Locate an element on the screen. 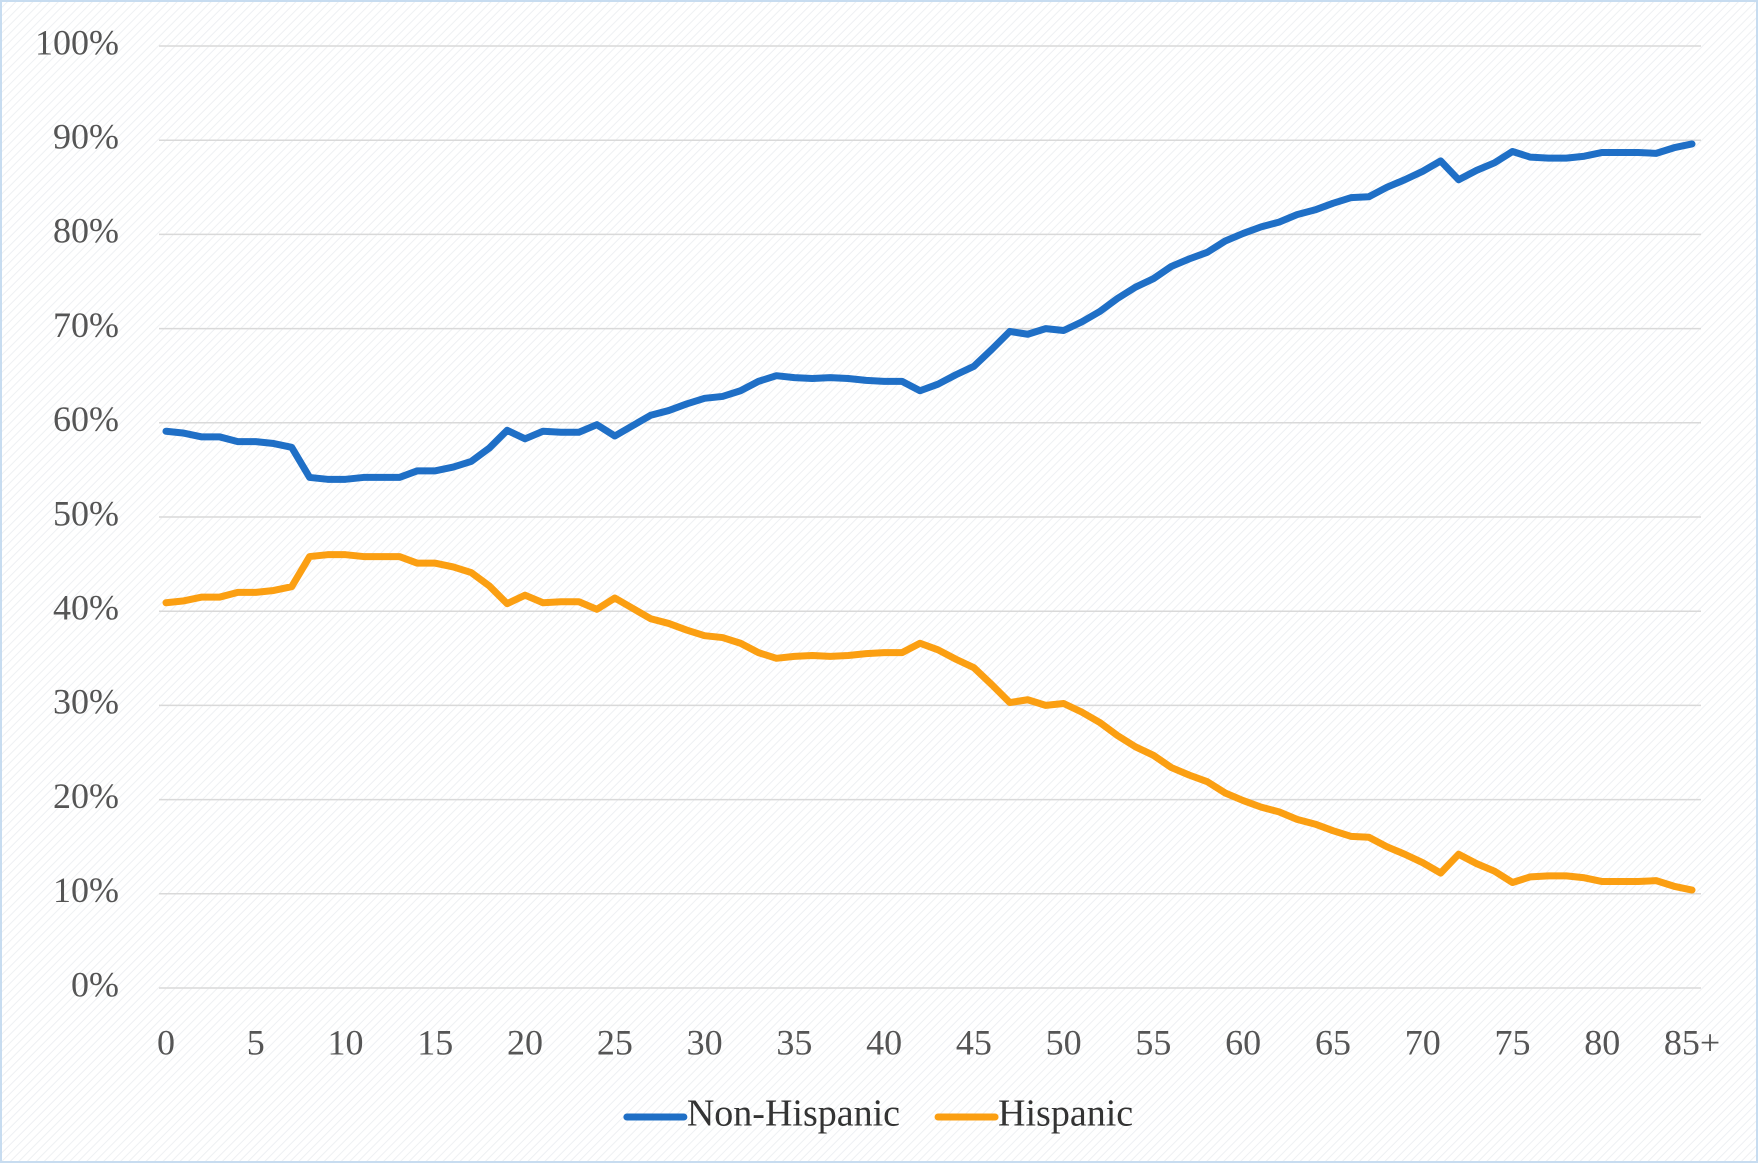  y-tick-label: 90% is located at coordinates (86, 136).